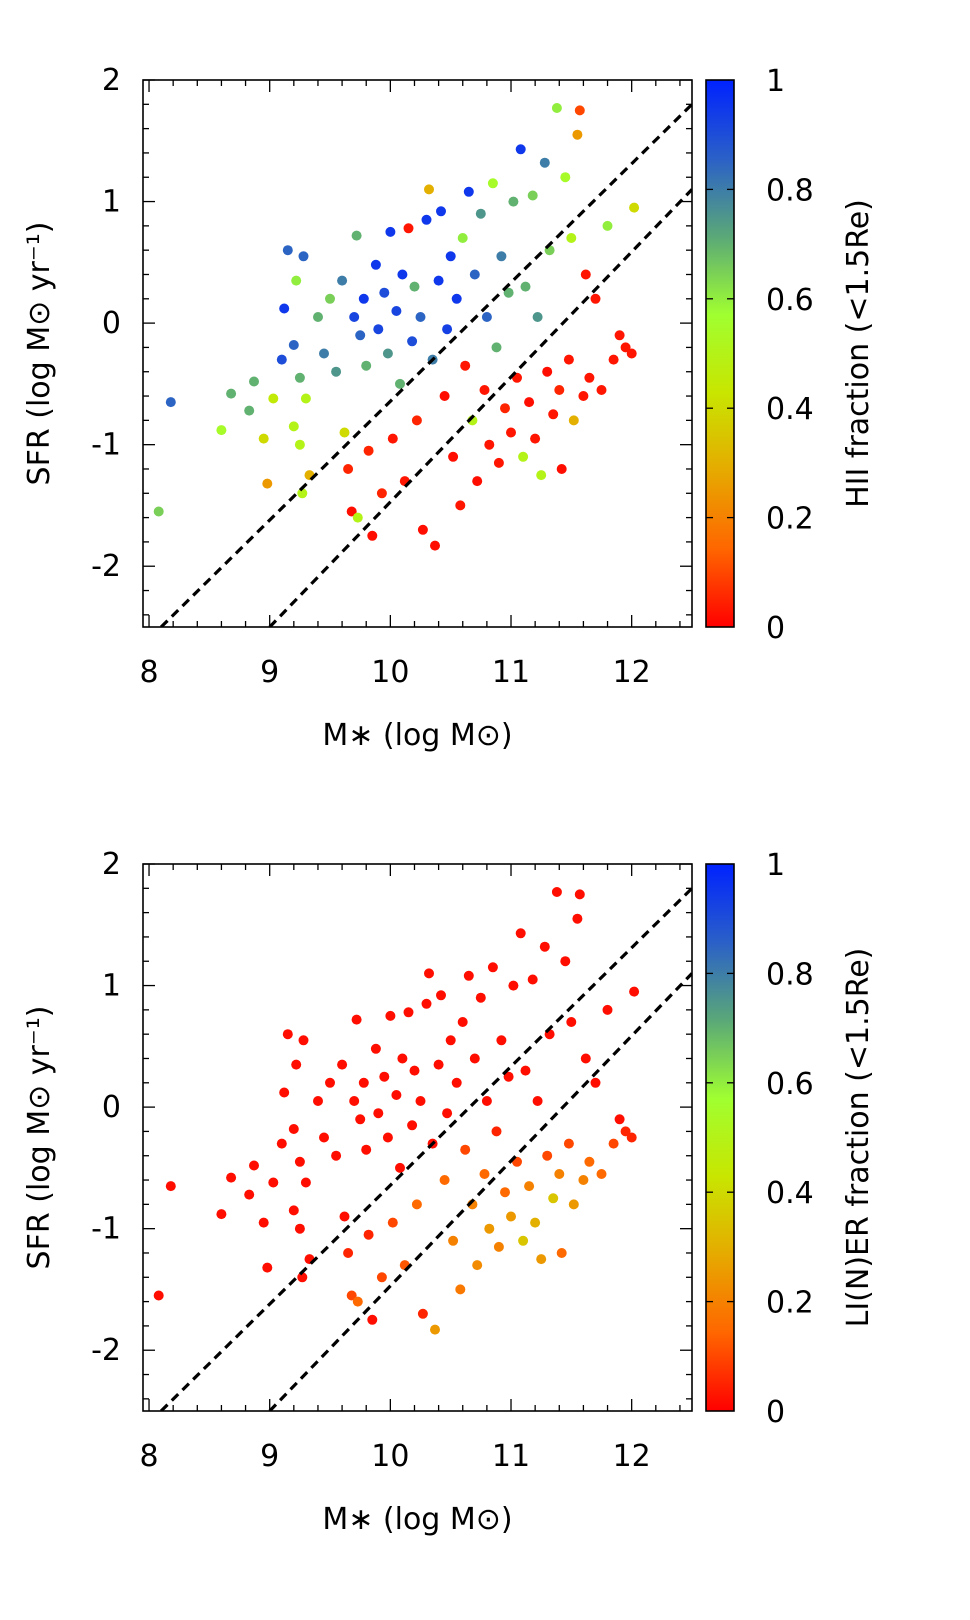 This screenshot has height=1620, width=970. What do you see at coordinates (511, 1456) in the screenshot?
I see `x-tick-label: 11` at bounding box center [511, 1456].